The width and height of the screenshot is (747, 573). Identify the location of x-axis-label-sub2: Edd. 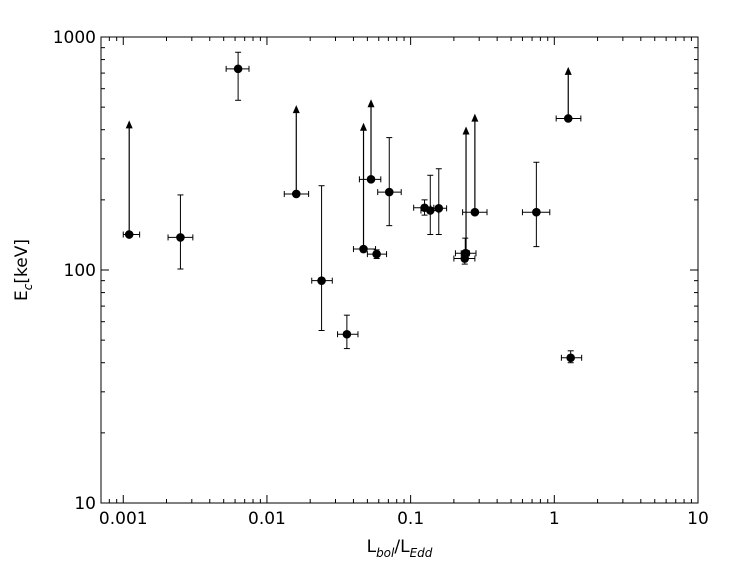
(421, 553).